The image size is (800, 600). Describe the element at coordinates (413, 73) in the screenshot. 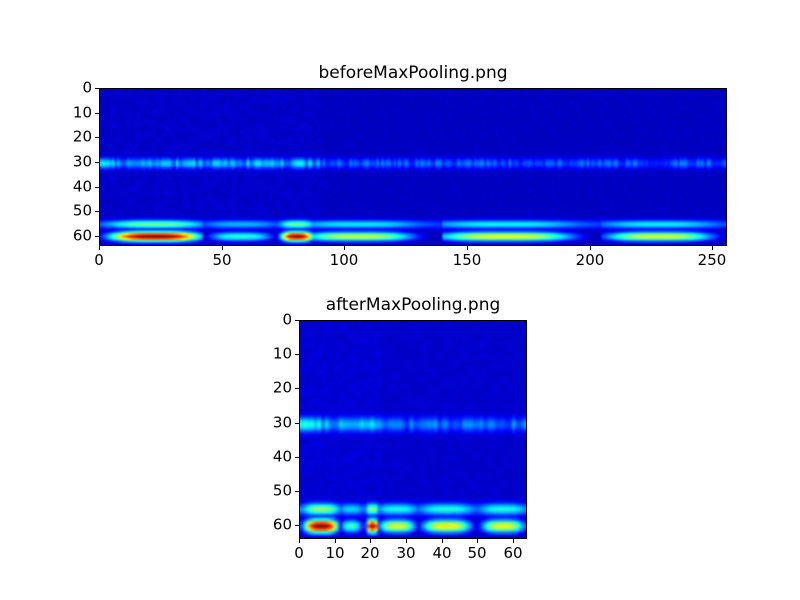

I see `chart-title-before: beforeMaxPooling.png` at that location.